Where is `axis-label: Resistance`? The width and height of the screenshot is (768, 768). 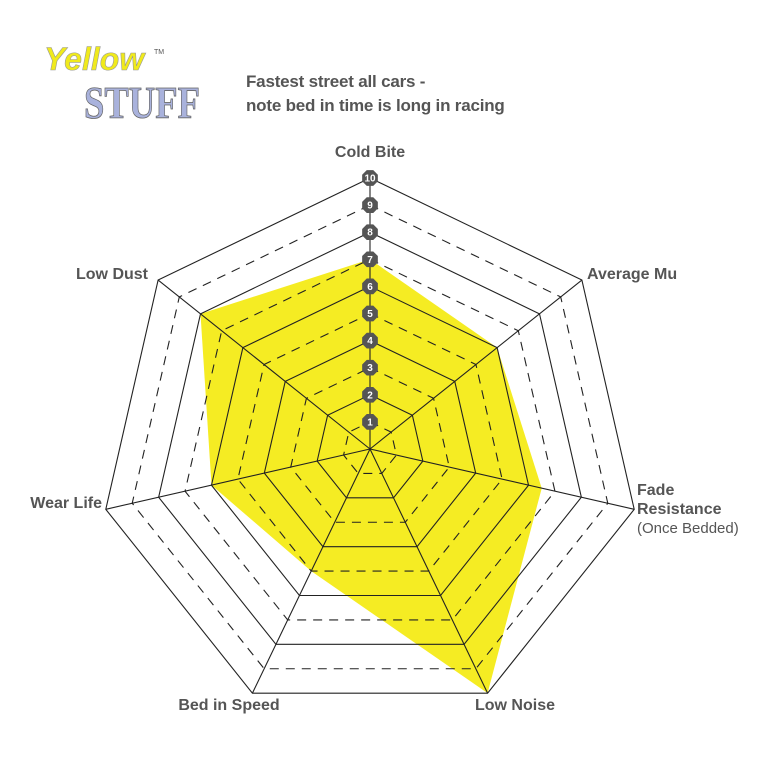 axis-label: Resistance is located at coordinates (679, 509).